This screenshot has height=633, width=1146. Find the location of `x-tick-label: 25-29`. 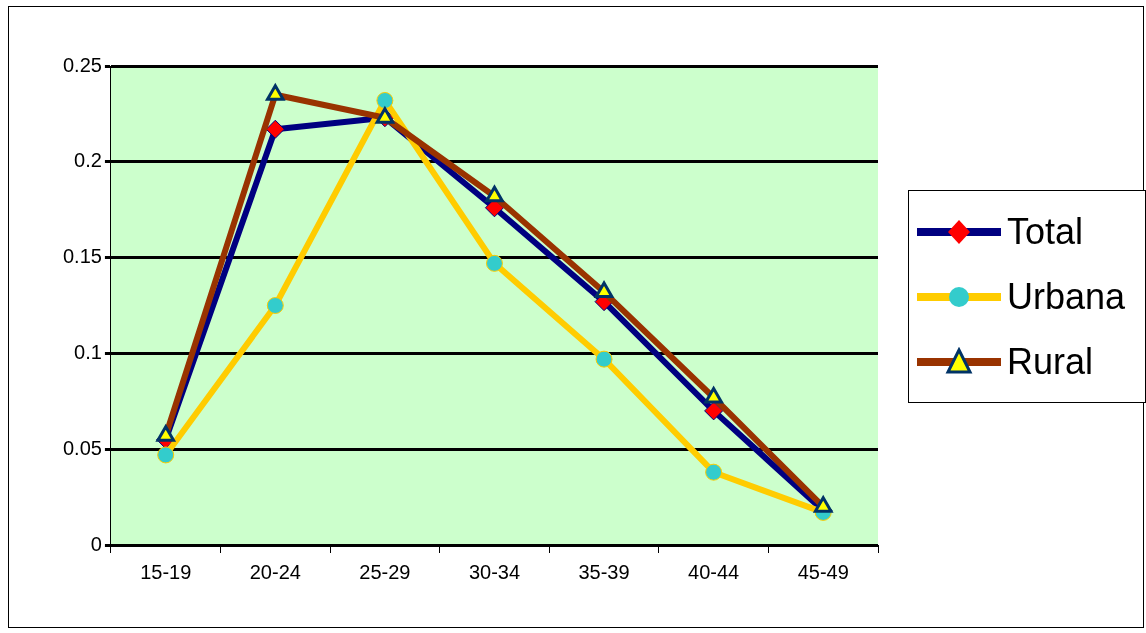

x-tick-label: 25-29 is located at coordinates (385, 571).